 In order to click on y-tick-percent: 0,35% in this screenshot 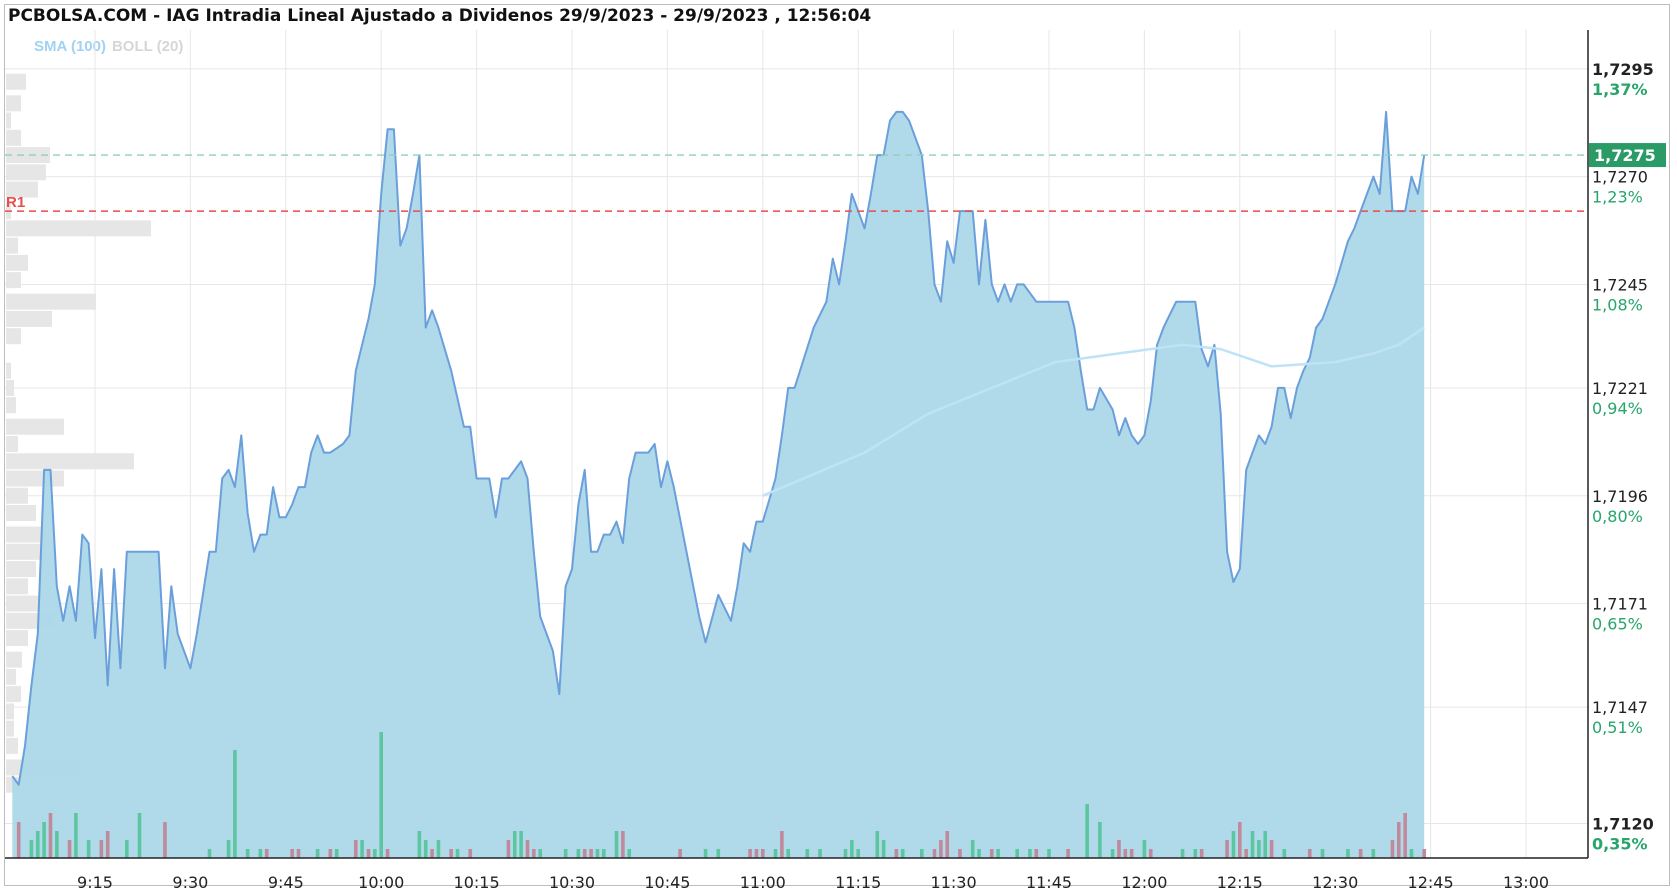, I will do `click(1620, 844)`.